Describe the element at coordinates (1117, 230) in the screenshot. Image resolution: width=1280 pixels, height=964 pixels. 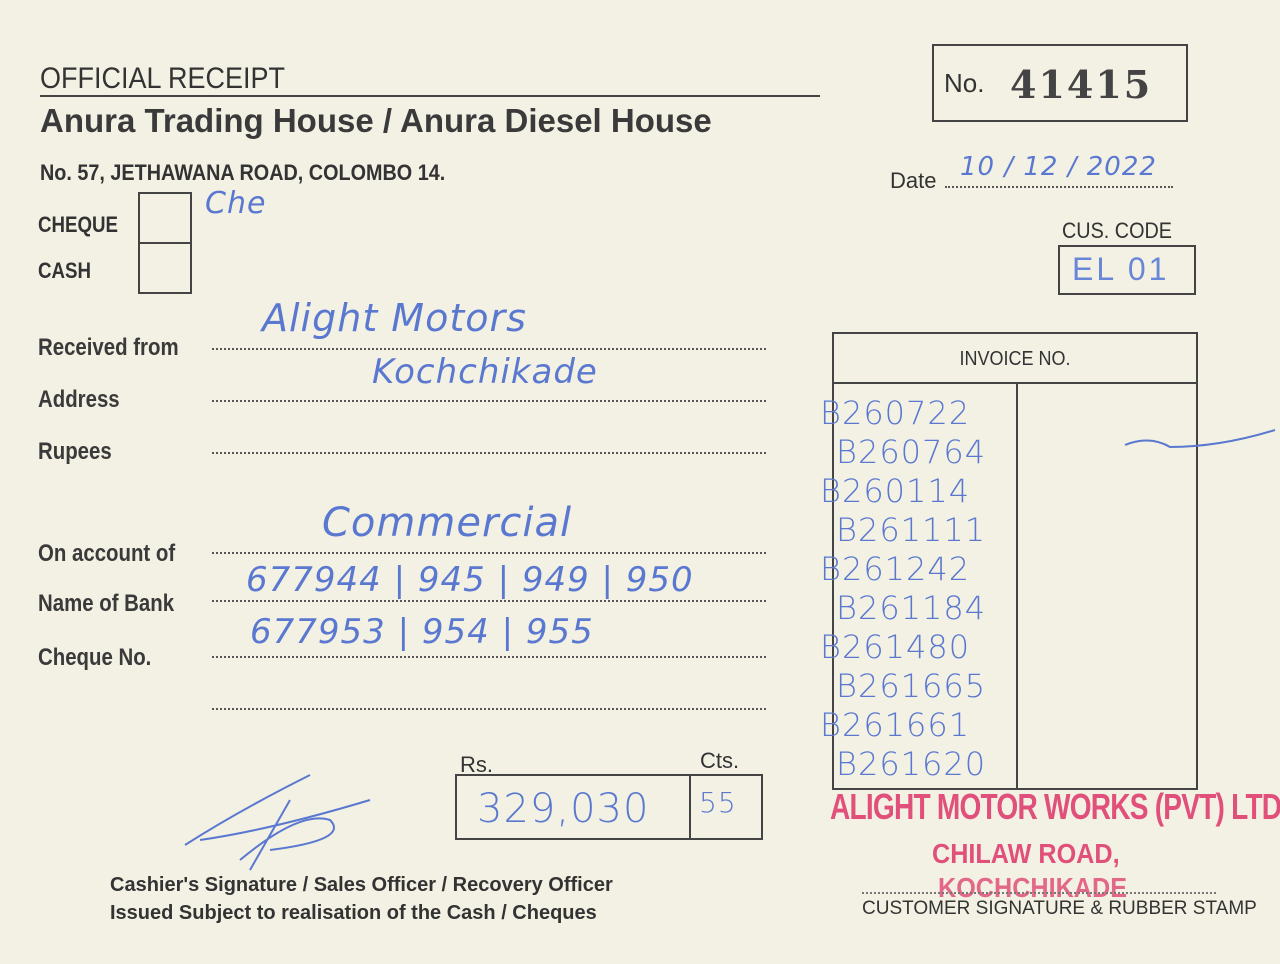
I see `cus-code-label: CUS. CODE` at that location.